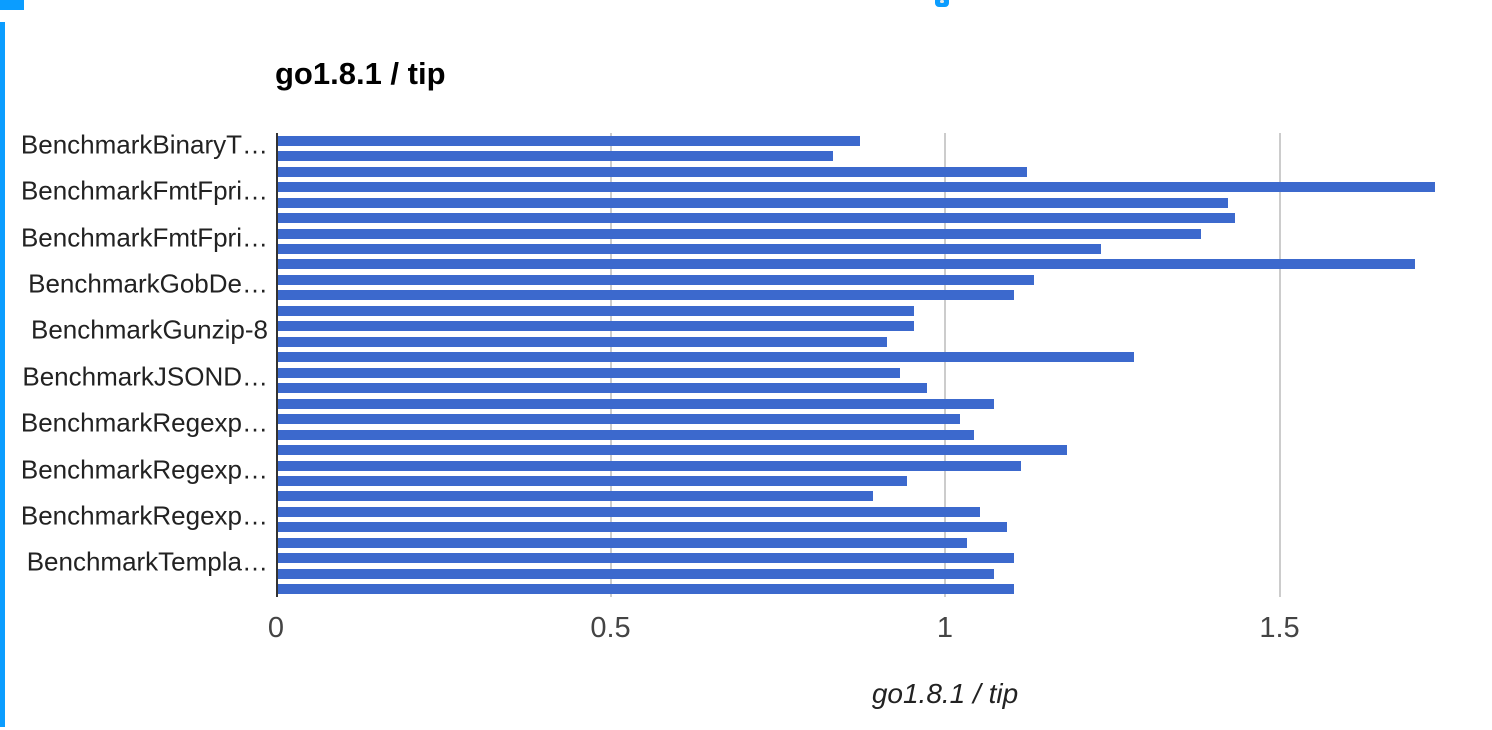  I want to click on x-axis-title: go1.8.1 / tip, so click(945, 693).